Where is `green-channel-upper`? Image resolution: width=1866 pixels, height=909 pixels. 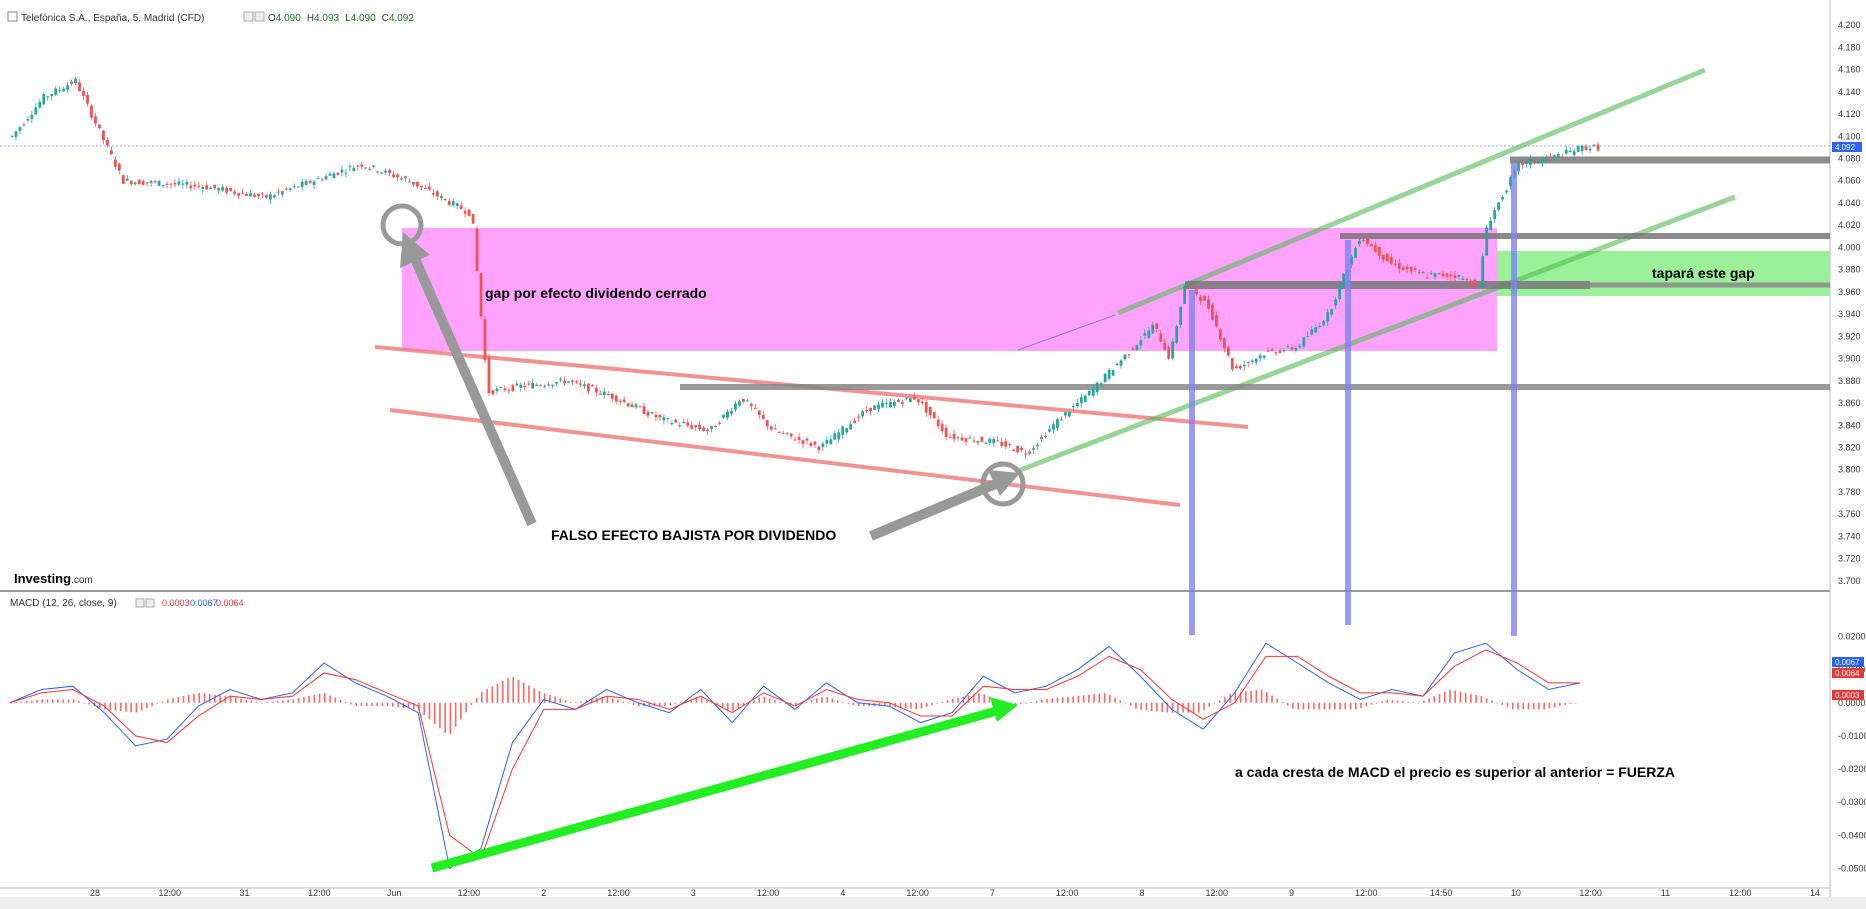
green-channel-upper is located at coordinates (1411, 191).